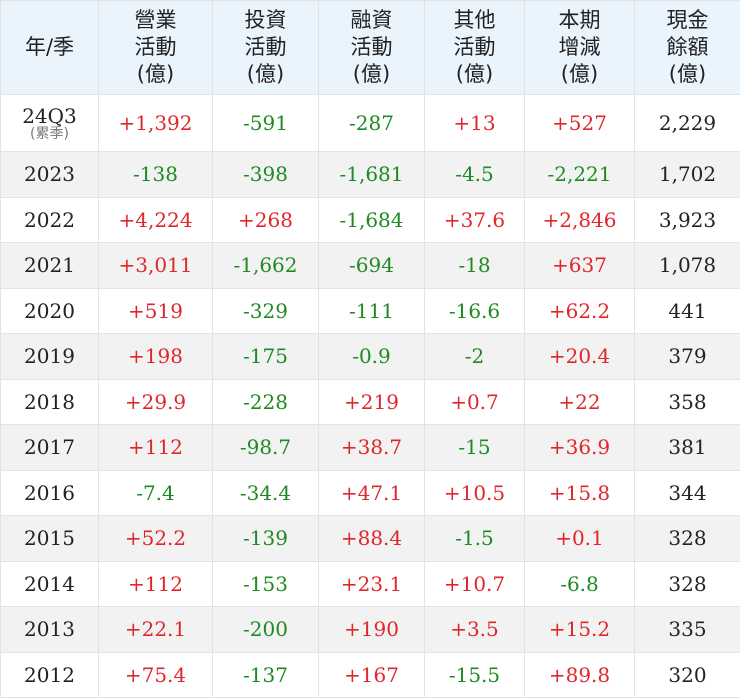  I want to click on net-change-value: -2,221, so click(580, 175).